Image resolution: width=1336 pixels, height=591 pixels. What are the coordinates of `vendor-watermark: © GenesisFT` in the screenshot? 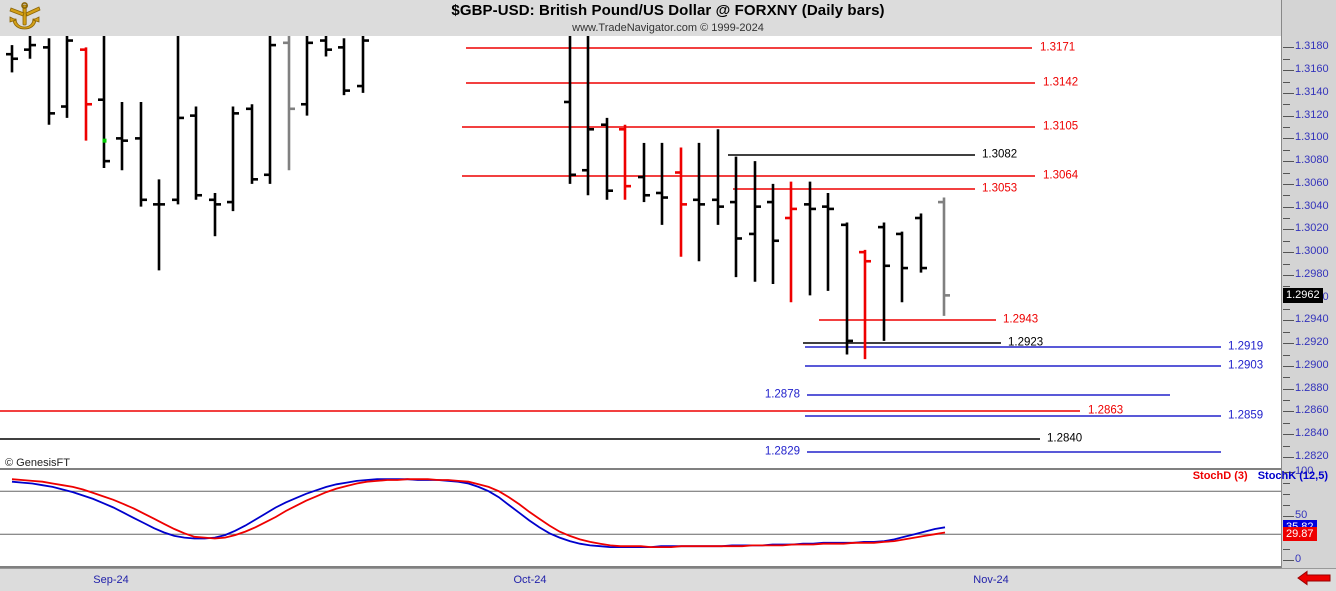 It's located at (37, 463).